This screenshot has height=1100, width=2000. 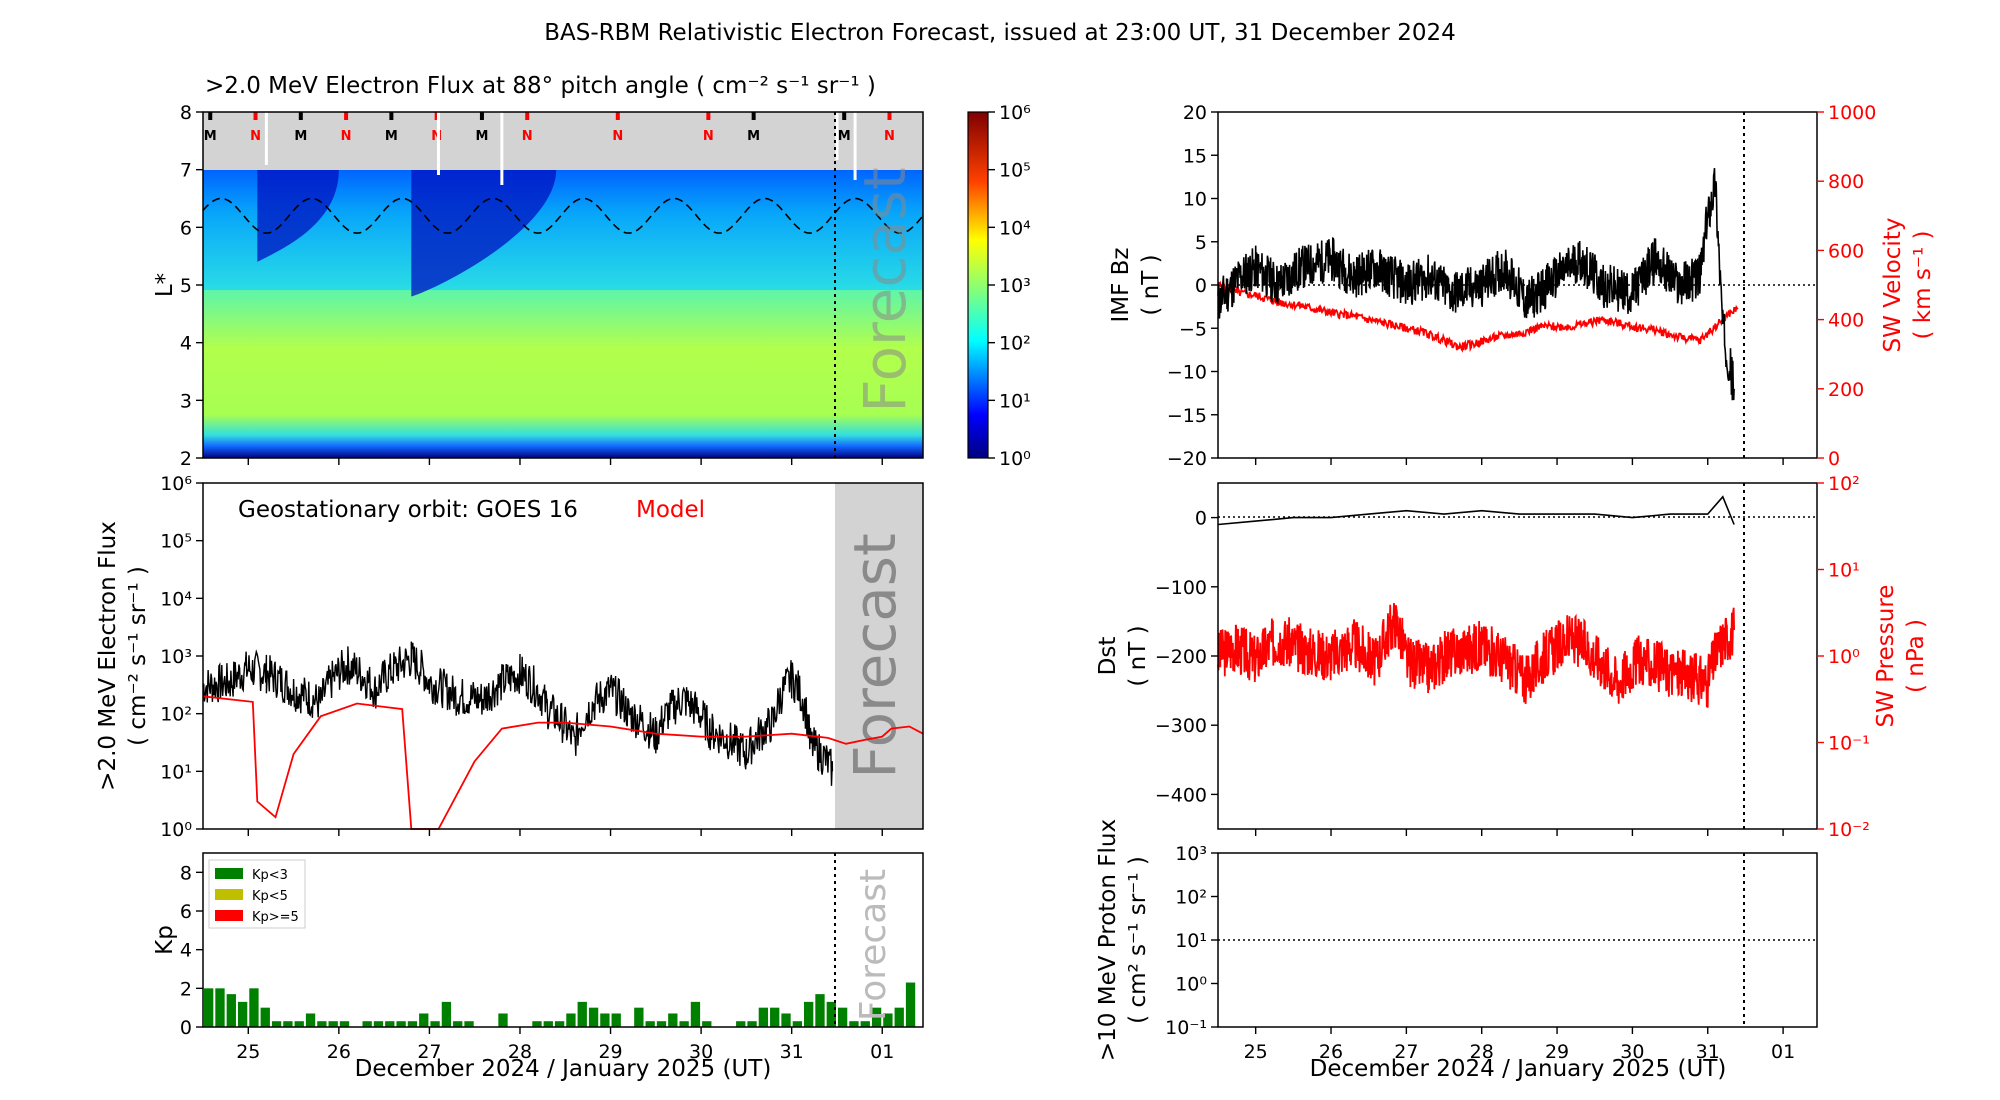 What do you see at coordinates (1015, 171) in the screenshot?
I see `colorbar-tick-label: 10⁵` at bounding box center [1015, 171].